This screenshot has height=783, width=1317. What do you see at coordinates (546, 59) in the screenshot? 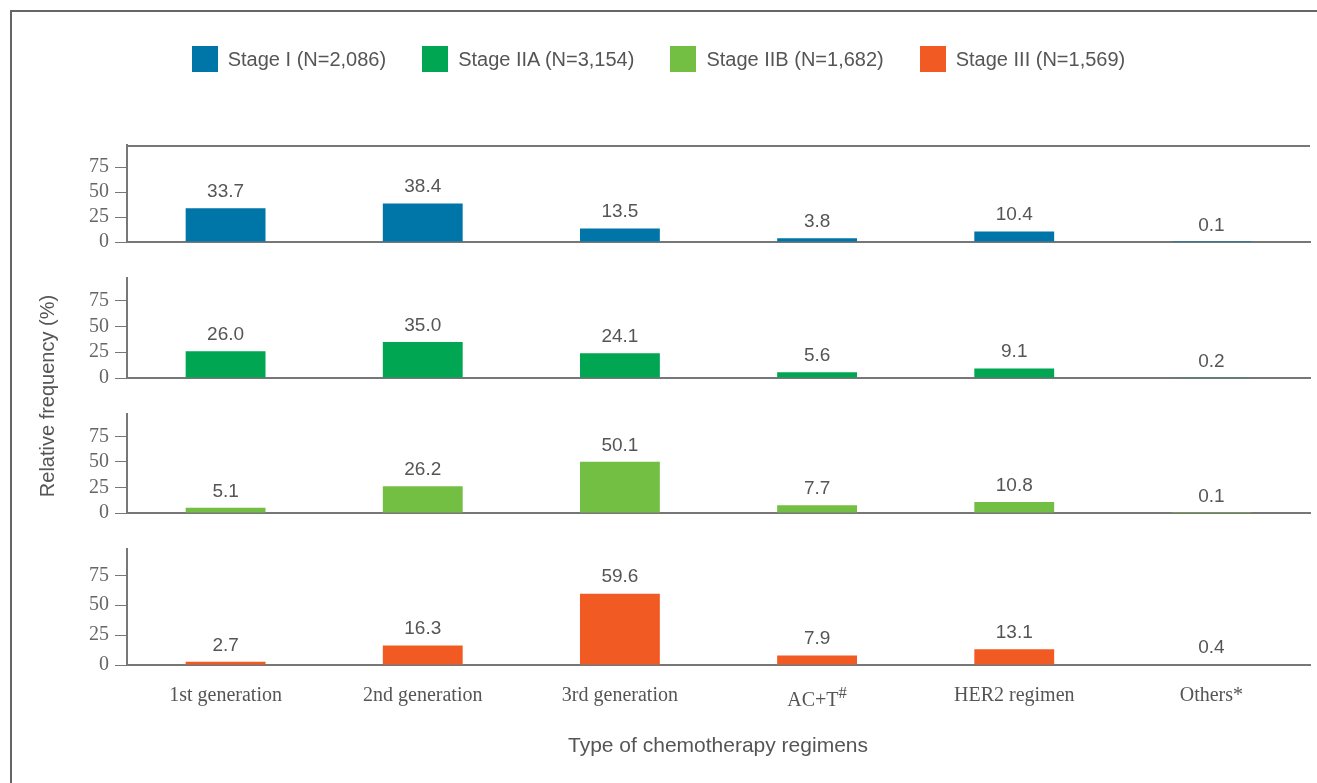
I see `legend-label: Stage IIA (N=3,154)` at bounding box center [546, 59].